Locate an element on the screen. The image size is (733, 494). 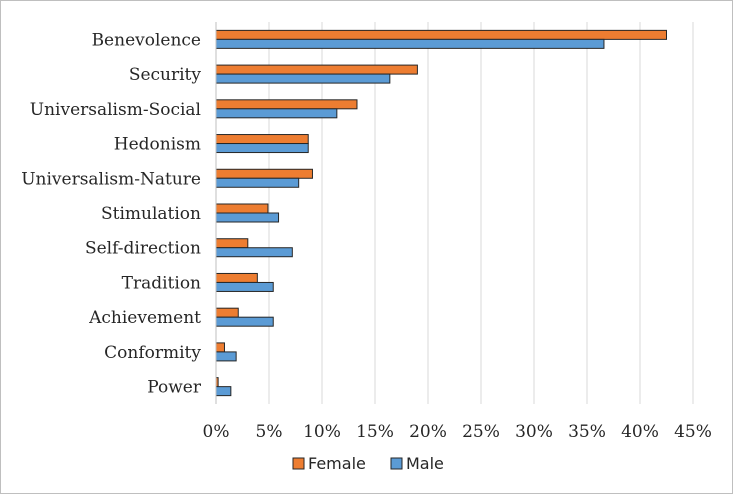
bar-male-achievement is located at coordinates (244, 321).